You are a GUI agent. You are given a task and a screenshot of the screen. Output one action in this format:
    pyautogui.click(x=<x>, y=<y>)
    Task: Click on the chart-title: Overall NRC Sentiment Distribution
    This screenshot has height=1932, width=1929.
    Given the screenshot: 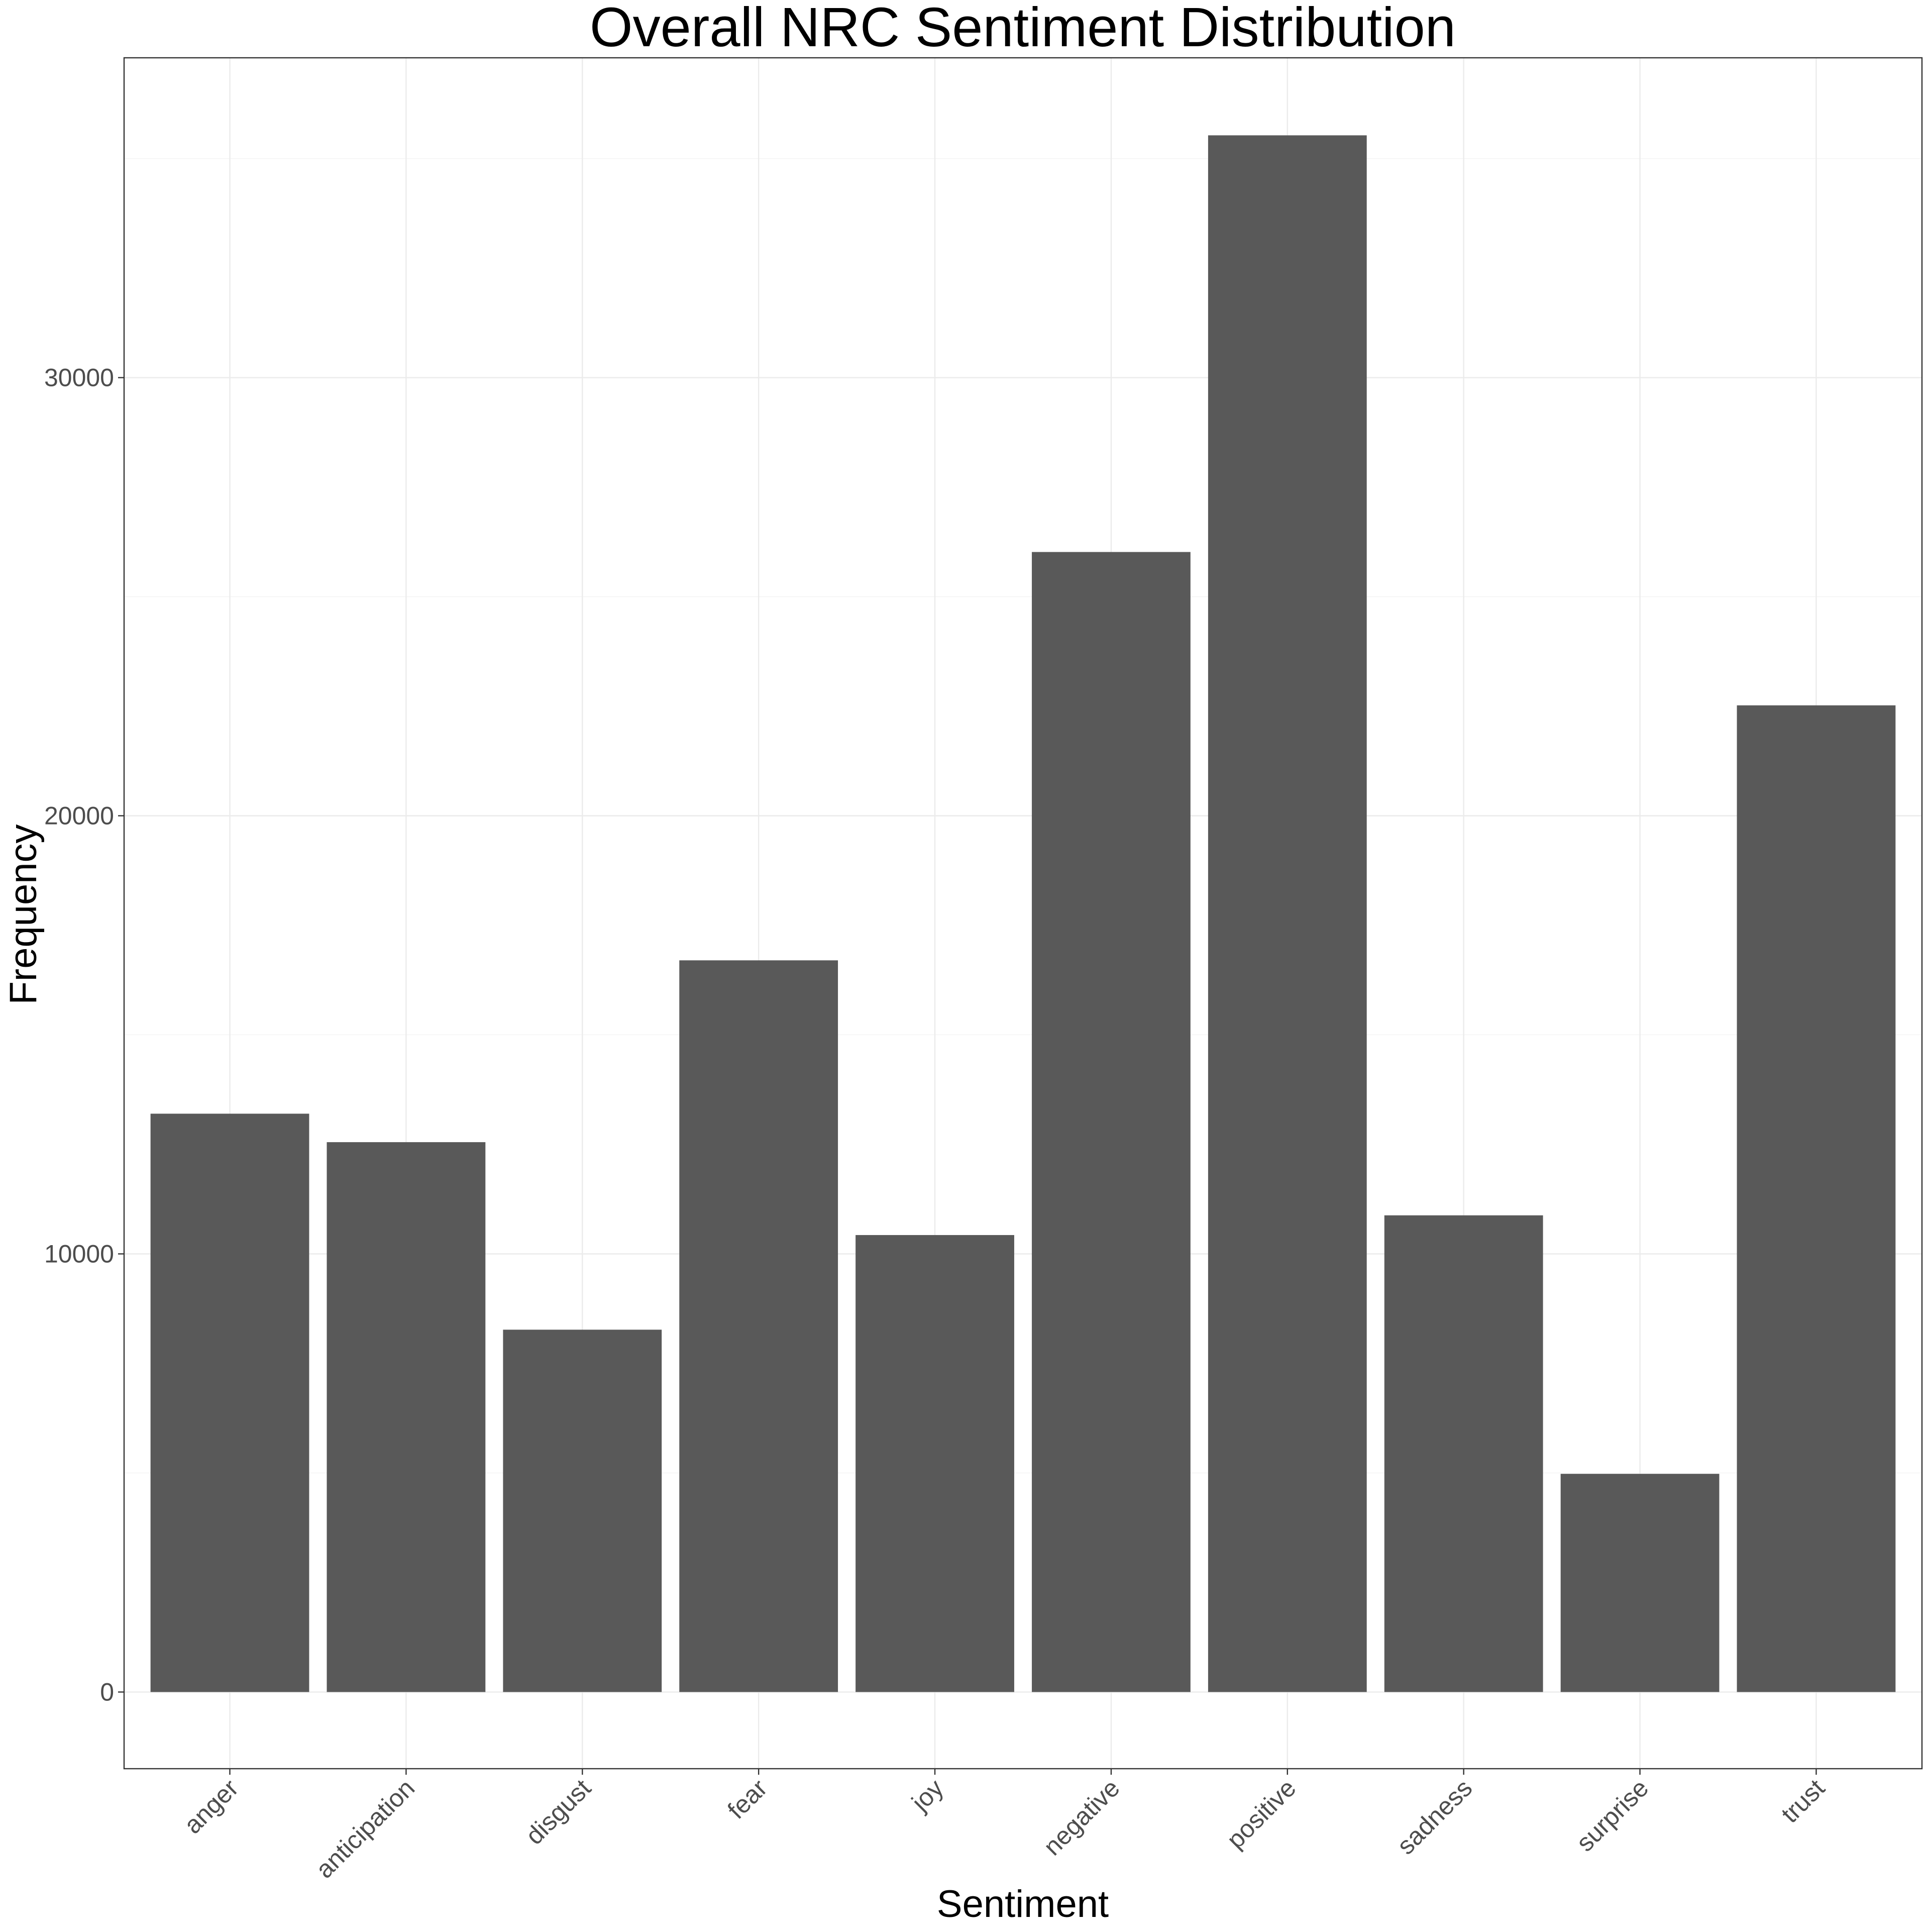 What is the action you would take?
    pyautogui.click(x=1023, y=29)
    